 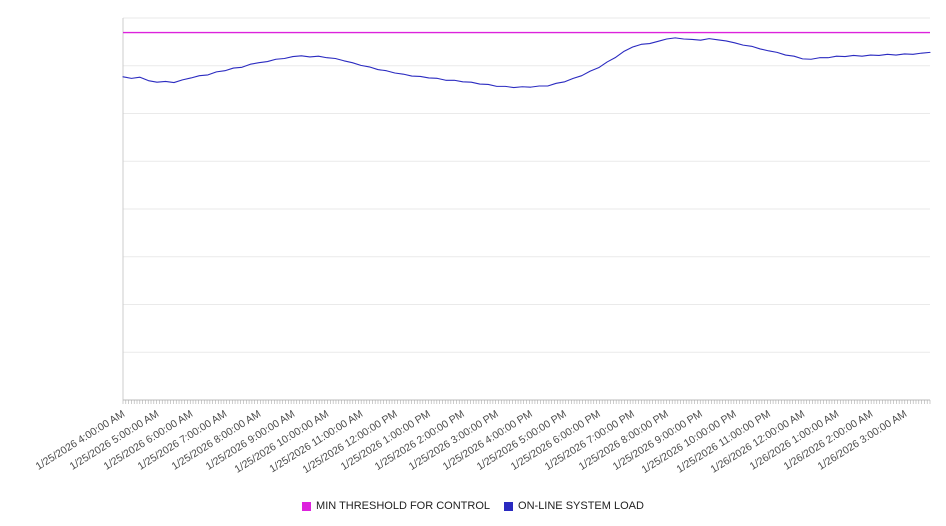 I want to click on load-legend-swatch, so click(x=509, y=506).